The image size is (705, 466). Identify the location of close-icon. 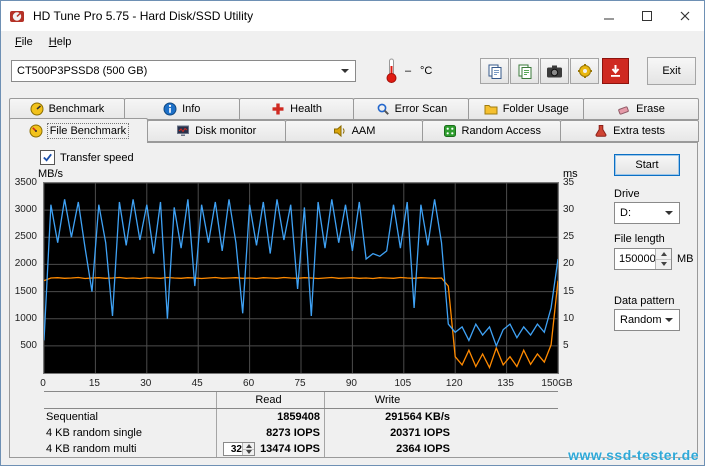
(685, 16).